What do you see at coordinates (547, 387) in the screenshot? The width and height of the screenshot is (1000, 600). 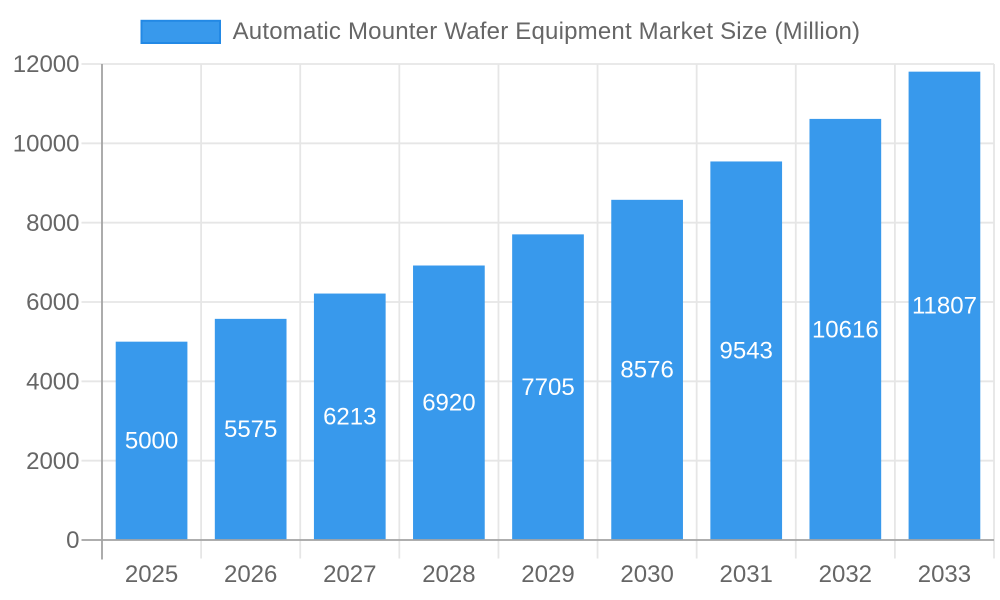 I see `svg-text: 7705` at bounding box center [547, 387].